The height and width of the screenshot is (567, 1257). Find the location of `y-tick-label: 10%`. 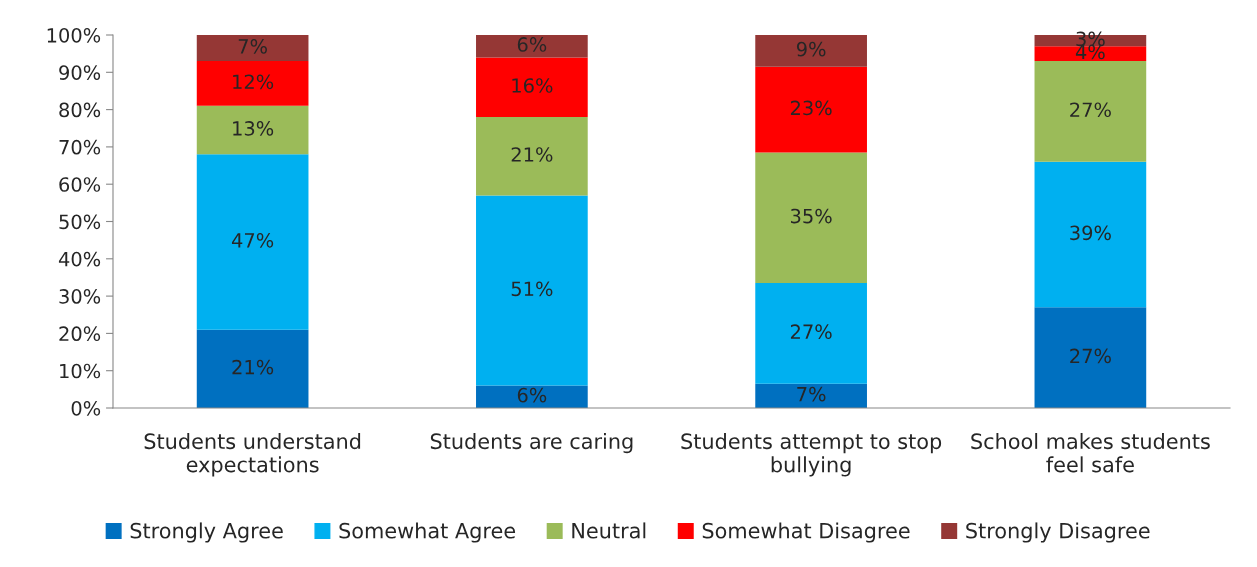

y-tick-label: 10% is located at coordinates (80, 371).